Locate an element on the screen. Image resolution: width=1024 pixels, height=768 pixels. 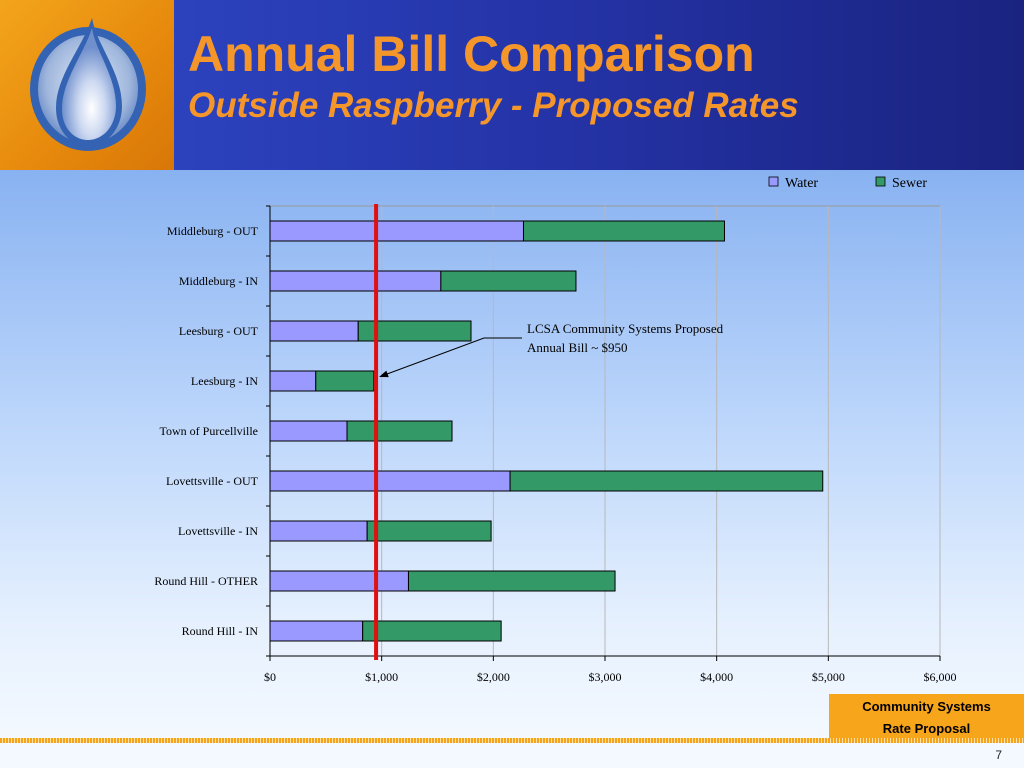
logo-panel is located at coordinates (87, 85).